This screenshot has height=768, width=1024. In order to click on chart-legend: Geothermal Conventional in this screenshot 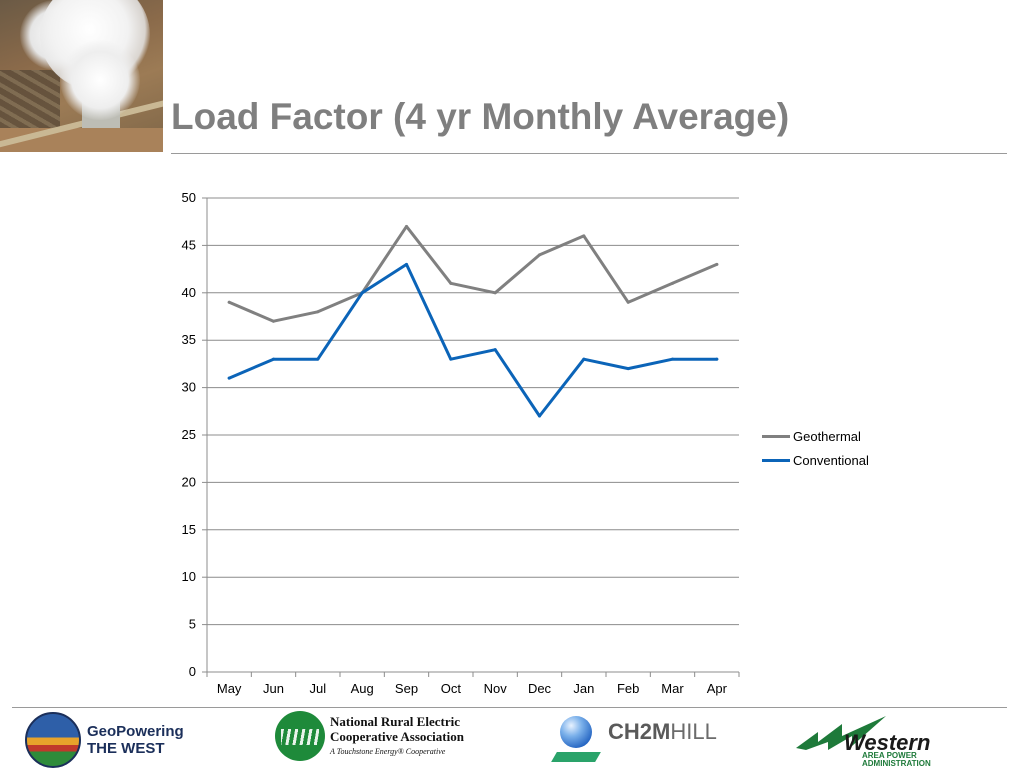, I will do `click(815, 448)`.